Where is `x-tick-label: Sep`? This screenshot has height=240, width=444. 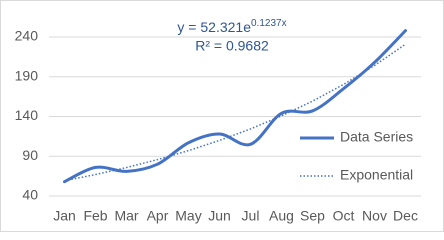 x-tick-label: Sep is located at coordinates (312, 216).